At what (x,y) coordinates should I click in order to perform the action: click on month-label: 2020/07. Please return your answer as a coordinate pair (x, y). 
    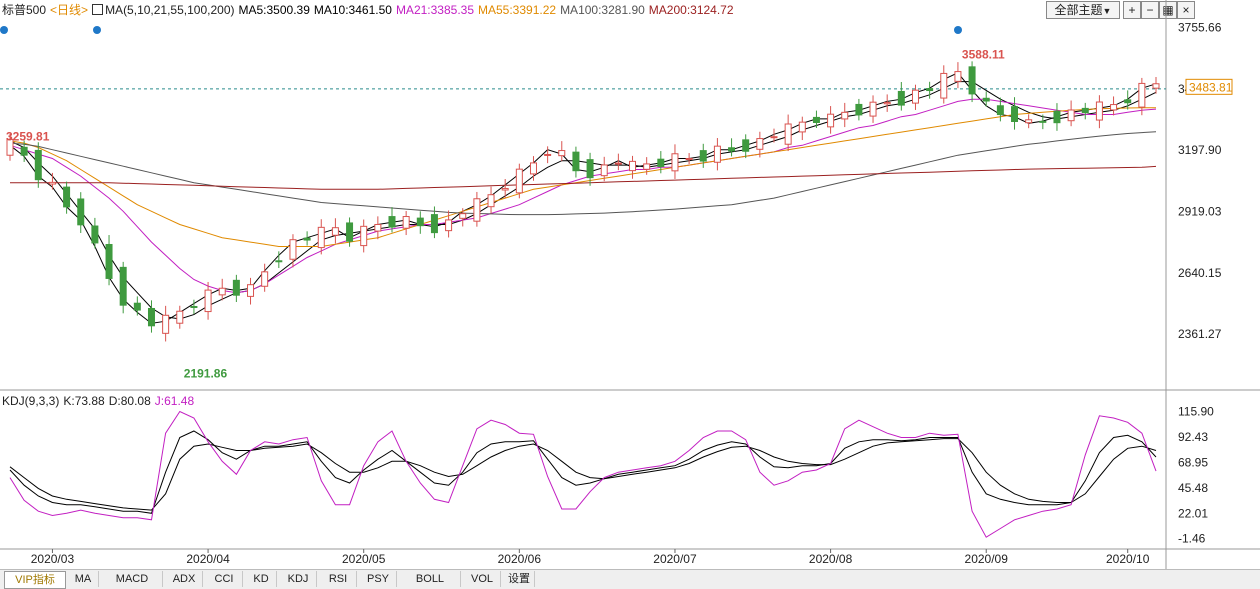
    Looking at the image, I should click on (675, 559).